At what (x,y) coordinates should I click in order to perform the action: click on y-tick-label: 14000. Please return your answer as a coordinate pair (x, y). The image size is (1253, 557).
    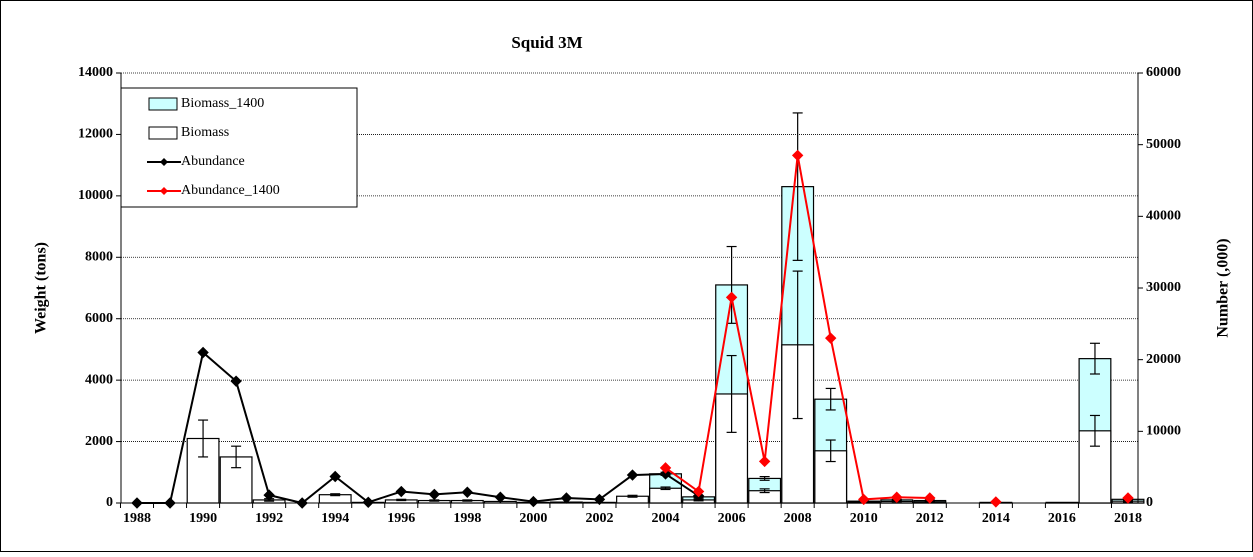
    Looking at the image, I should click on (95, 72).